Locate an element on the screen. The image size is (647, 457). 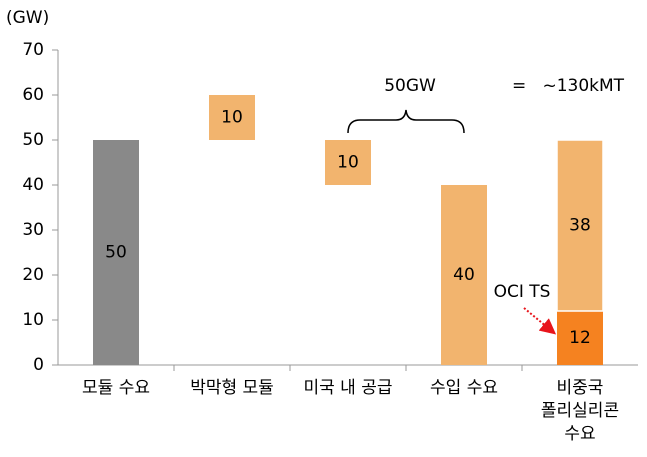
x-tick-label: 수입 수요 is located at coordinates (464, 388).